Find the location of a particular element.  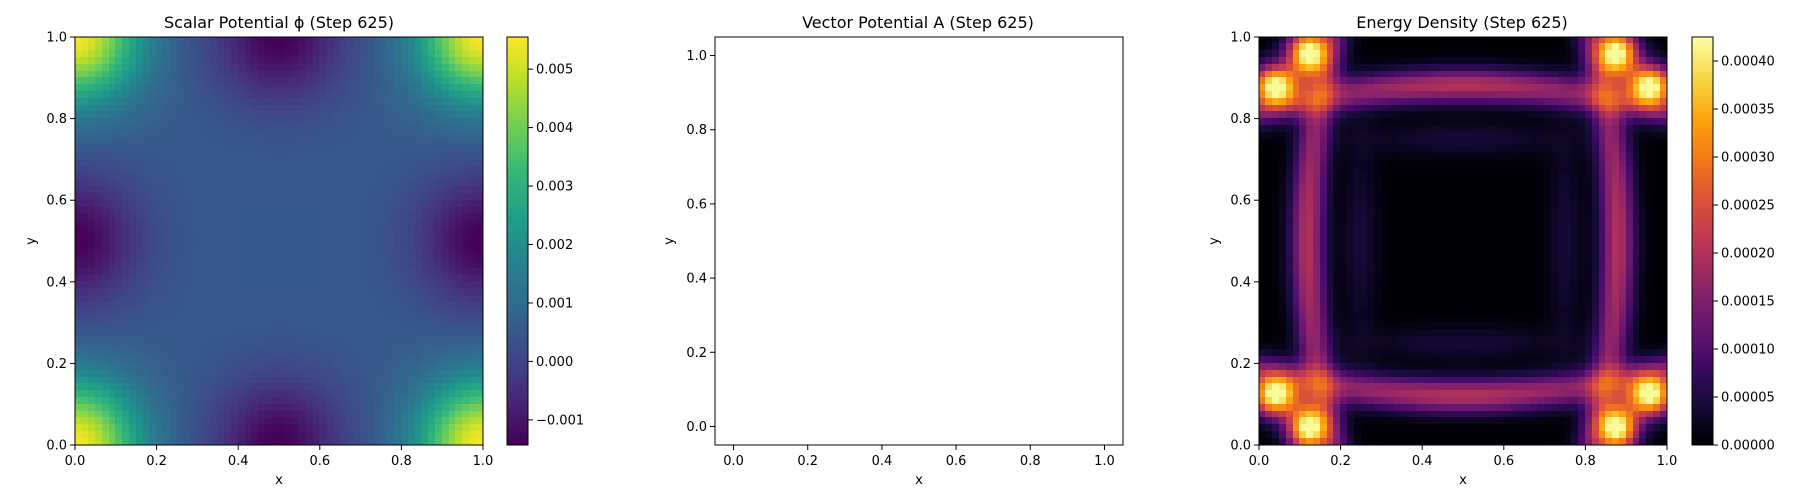

colorbar-tick-label: −0.001 is located at coordinates (560, 420).